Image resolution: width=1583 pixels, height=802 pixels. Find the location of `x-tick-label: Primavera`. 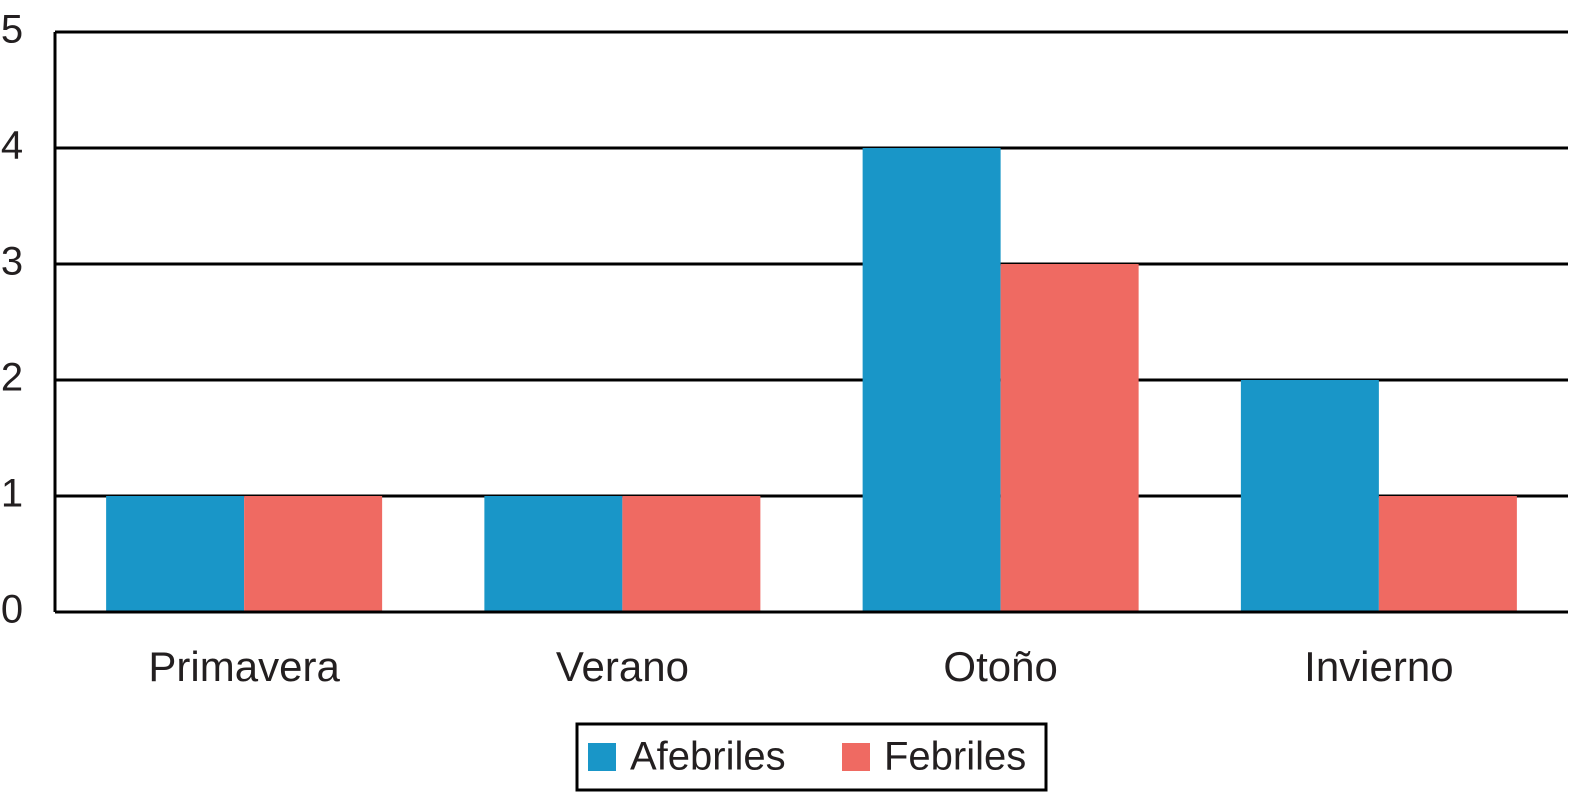

x-tick-label: Primavera is located at coordinates (244, 666).